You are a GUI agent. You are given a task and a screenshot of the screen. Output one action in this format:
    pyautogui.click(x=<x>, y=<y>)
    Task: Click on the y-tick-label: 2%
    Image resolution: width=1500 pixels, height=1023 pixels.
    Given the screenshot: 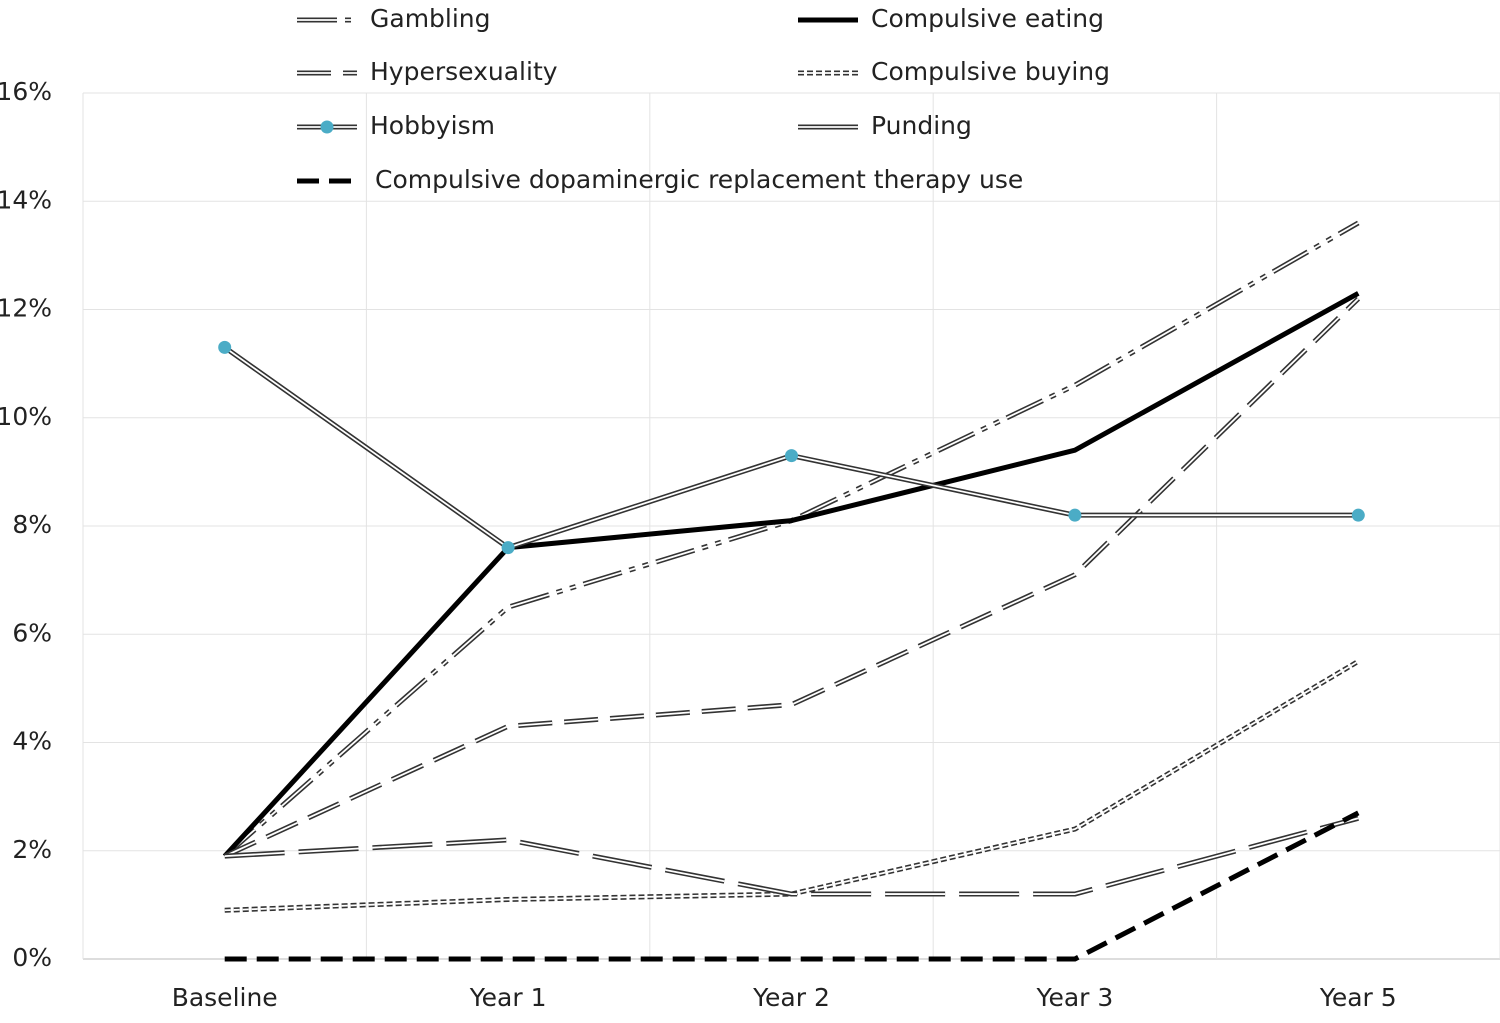 What is the action you would take?
    pyautogui.click(x=32, y=849)
    